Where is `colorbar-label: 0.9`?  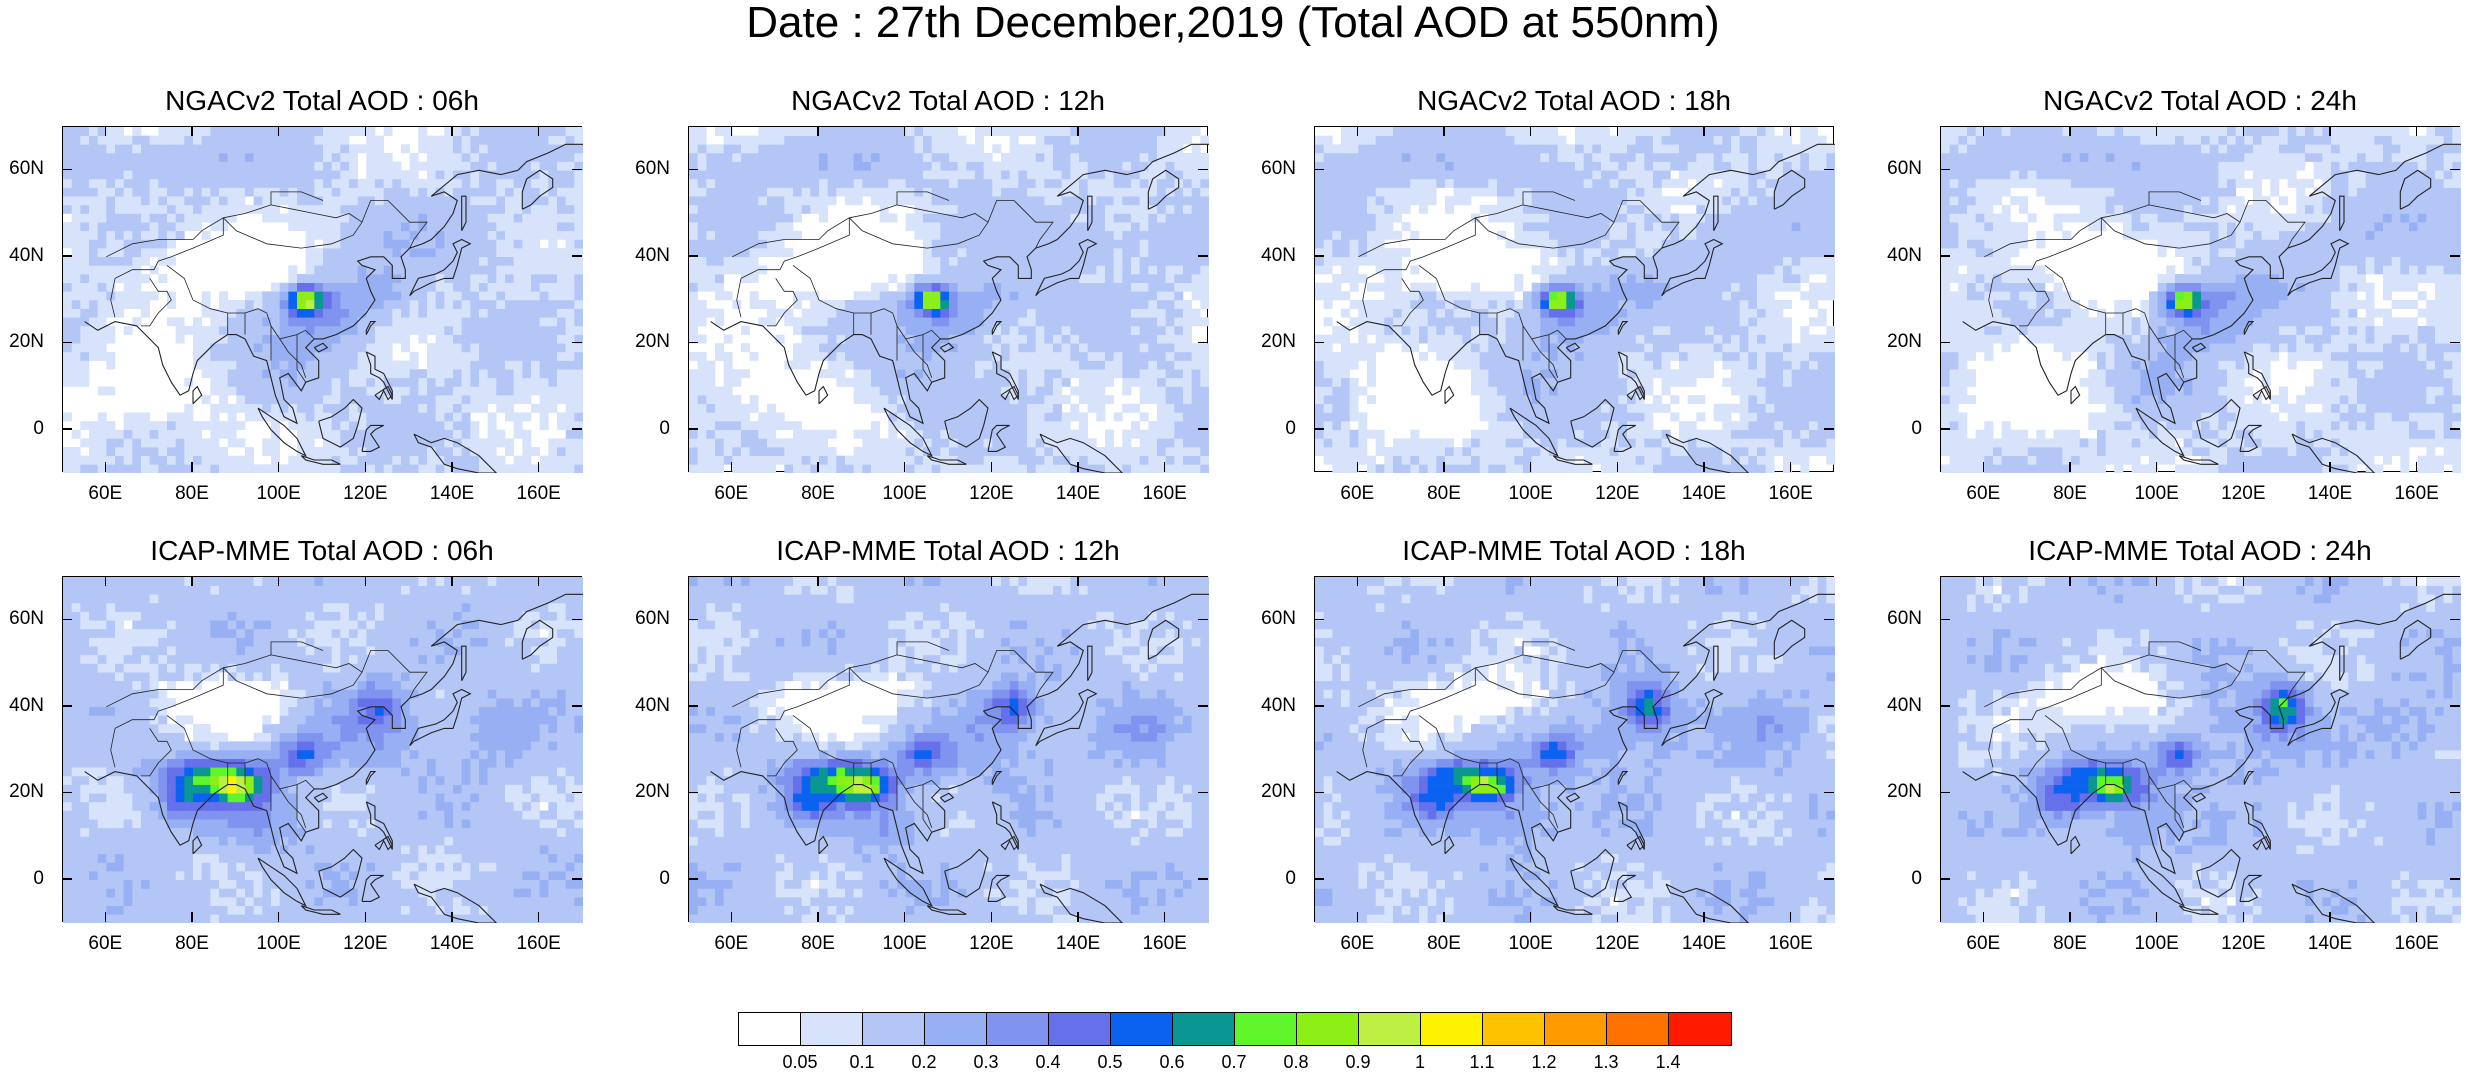
colorbar-label: 0.9 is located at coordinates (1357, 1062).